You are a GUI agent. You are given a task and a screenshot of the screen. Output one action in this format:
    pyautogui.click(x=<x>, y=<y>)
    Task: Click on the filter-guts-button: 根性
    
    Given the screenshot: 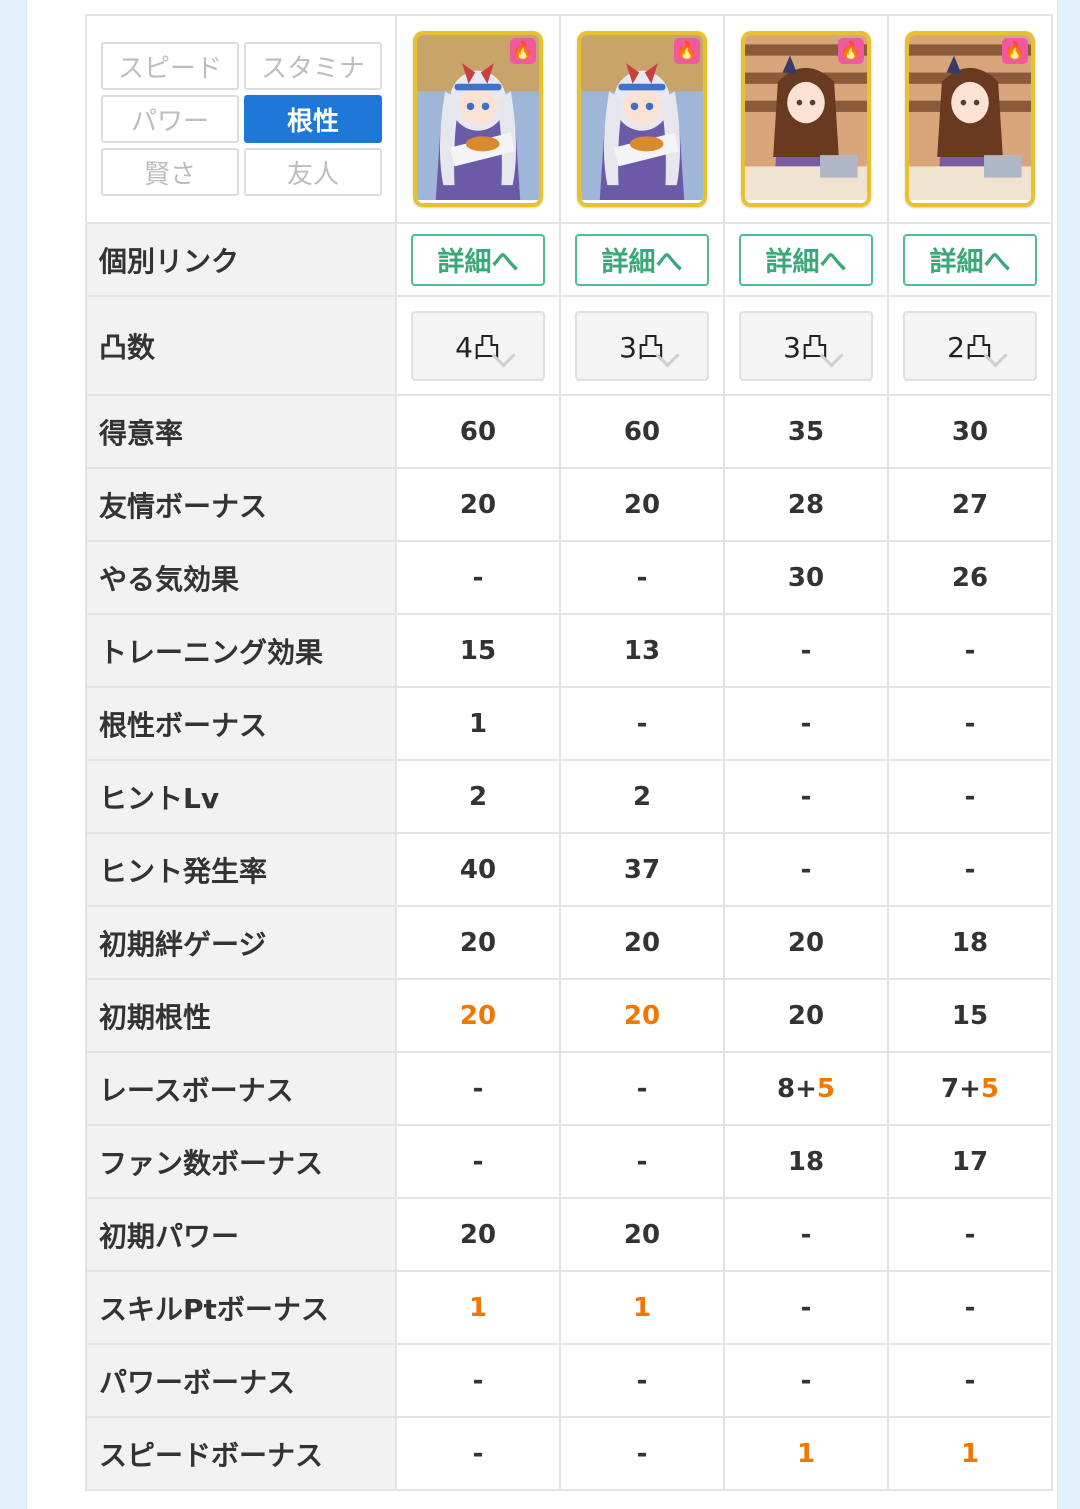 What is the action you would take?
    pyautogui.click(x=313, y=119)
    